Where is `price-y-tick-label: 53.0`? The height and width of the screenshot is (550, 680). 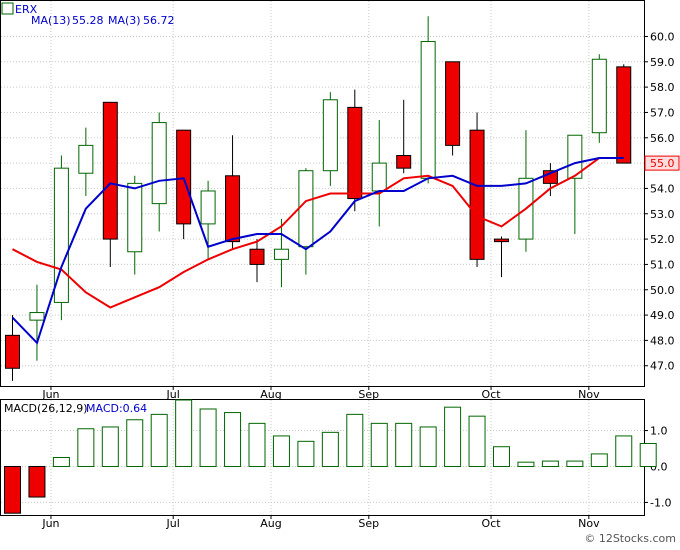 price-y-tick-label: 53.0 is located at coordinates (662, 214).